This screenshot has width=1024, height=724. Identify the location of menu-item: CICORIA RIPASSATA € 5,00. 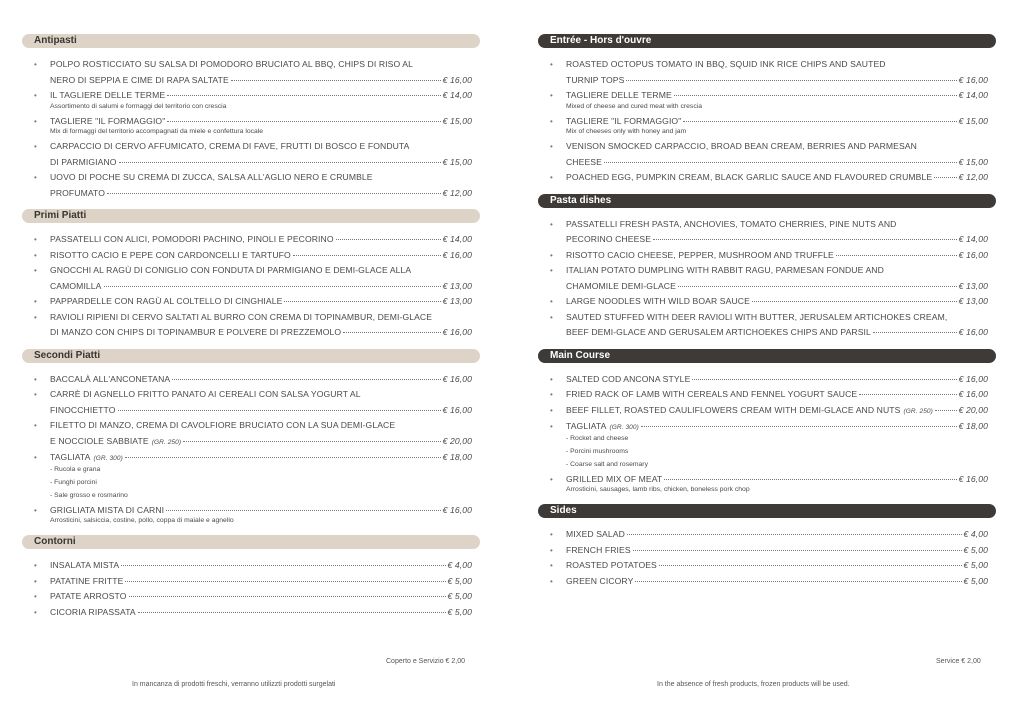
(251, 613).